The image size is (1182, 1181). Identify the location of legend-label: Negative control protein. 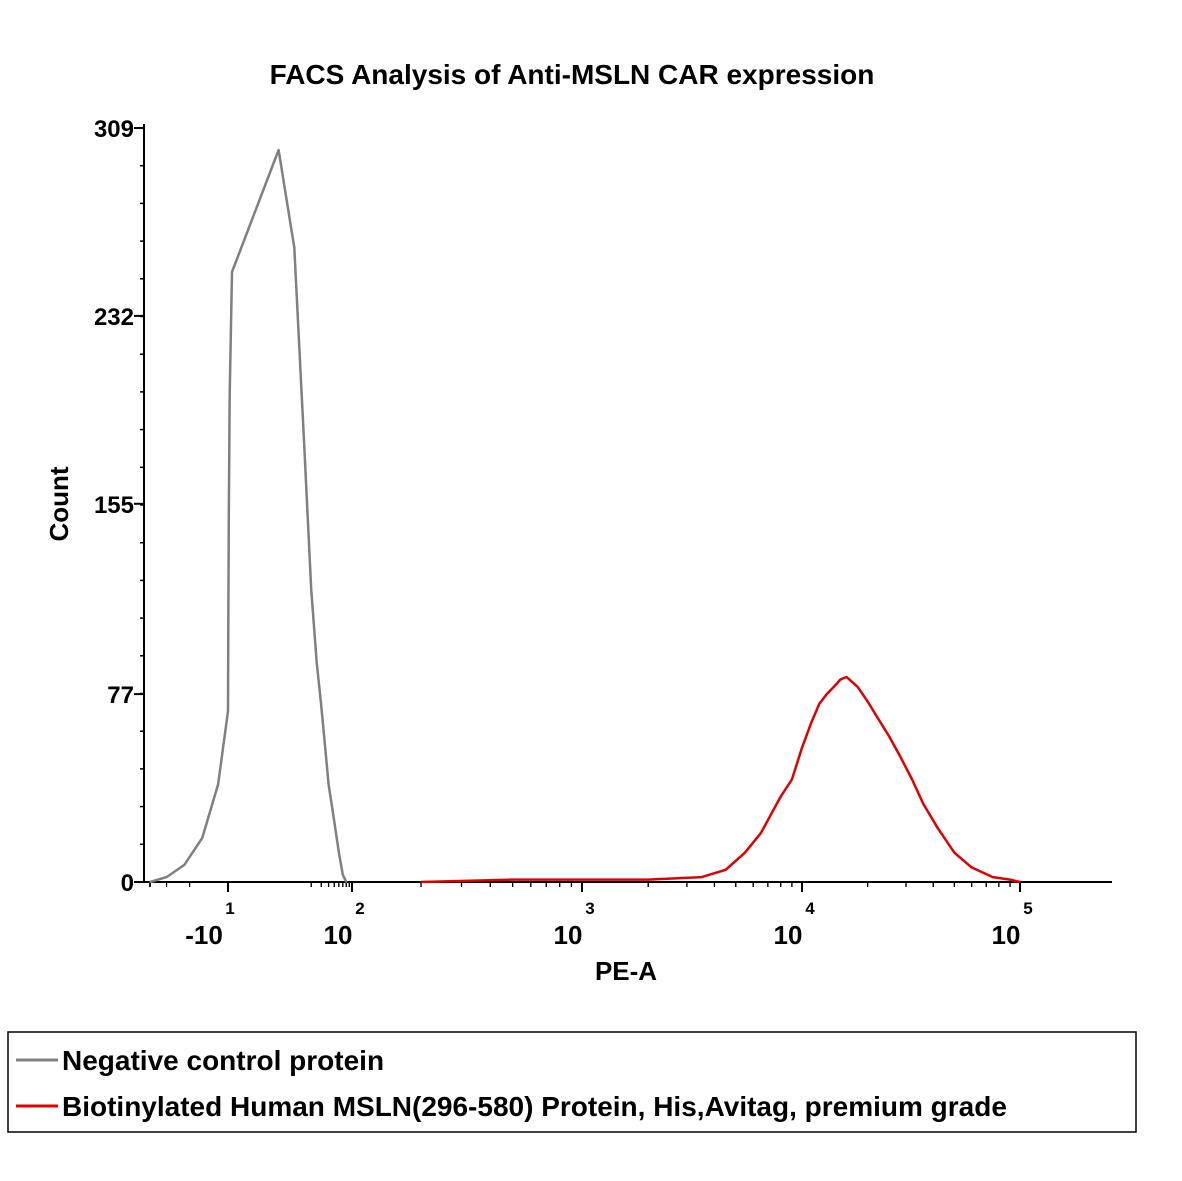
(223, 1060).